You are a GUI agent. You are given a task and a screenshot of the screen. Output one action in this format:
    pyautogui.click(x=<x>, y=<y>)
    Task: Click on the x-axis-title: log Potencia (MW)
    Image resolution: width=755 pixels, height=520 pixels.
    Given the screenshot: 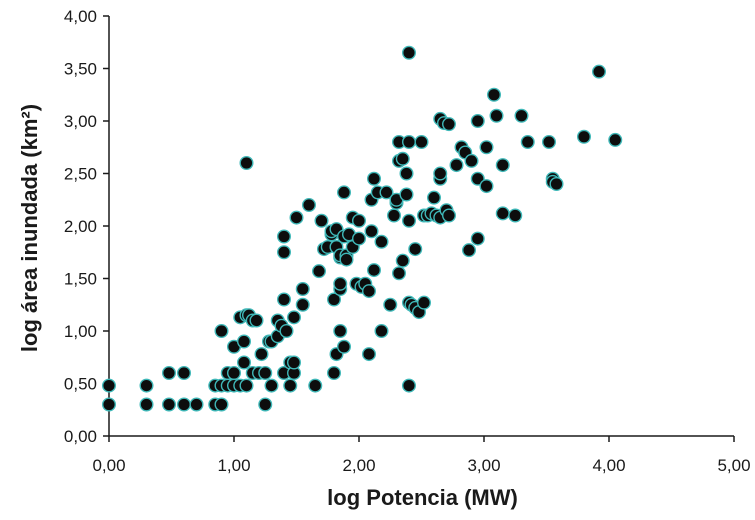 What is the action you would take?
    pyautogui.click(x=422, y=497)
    